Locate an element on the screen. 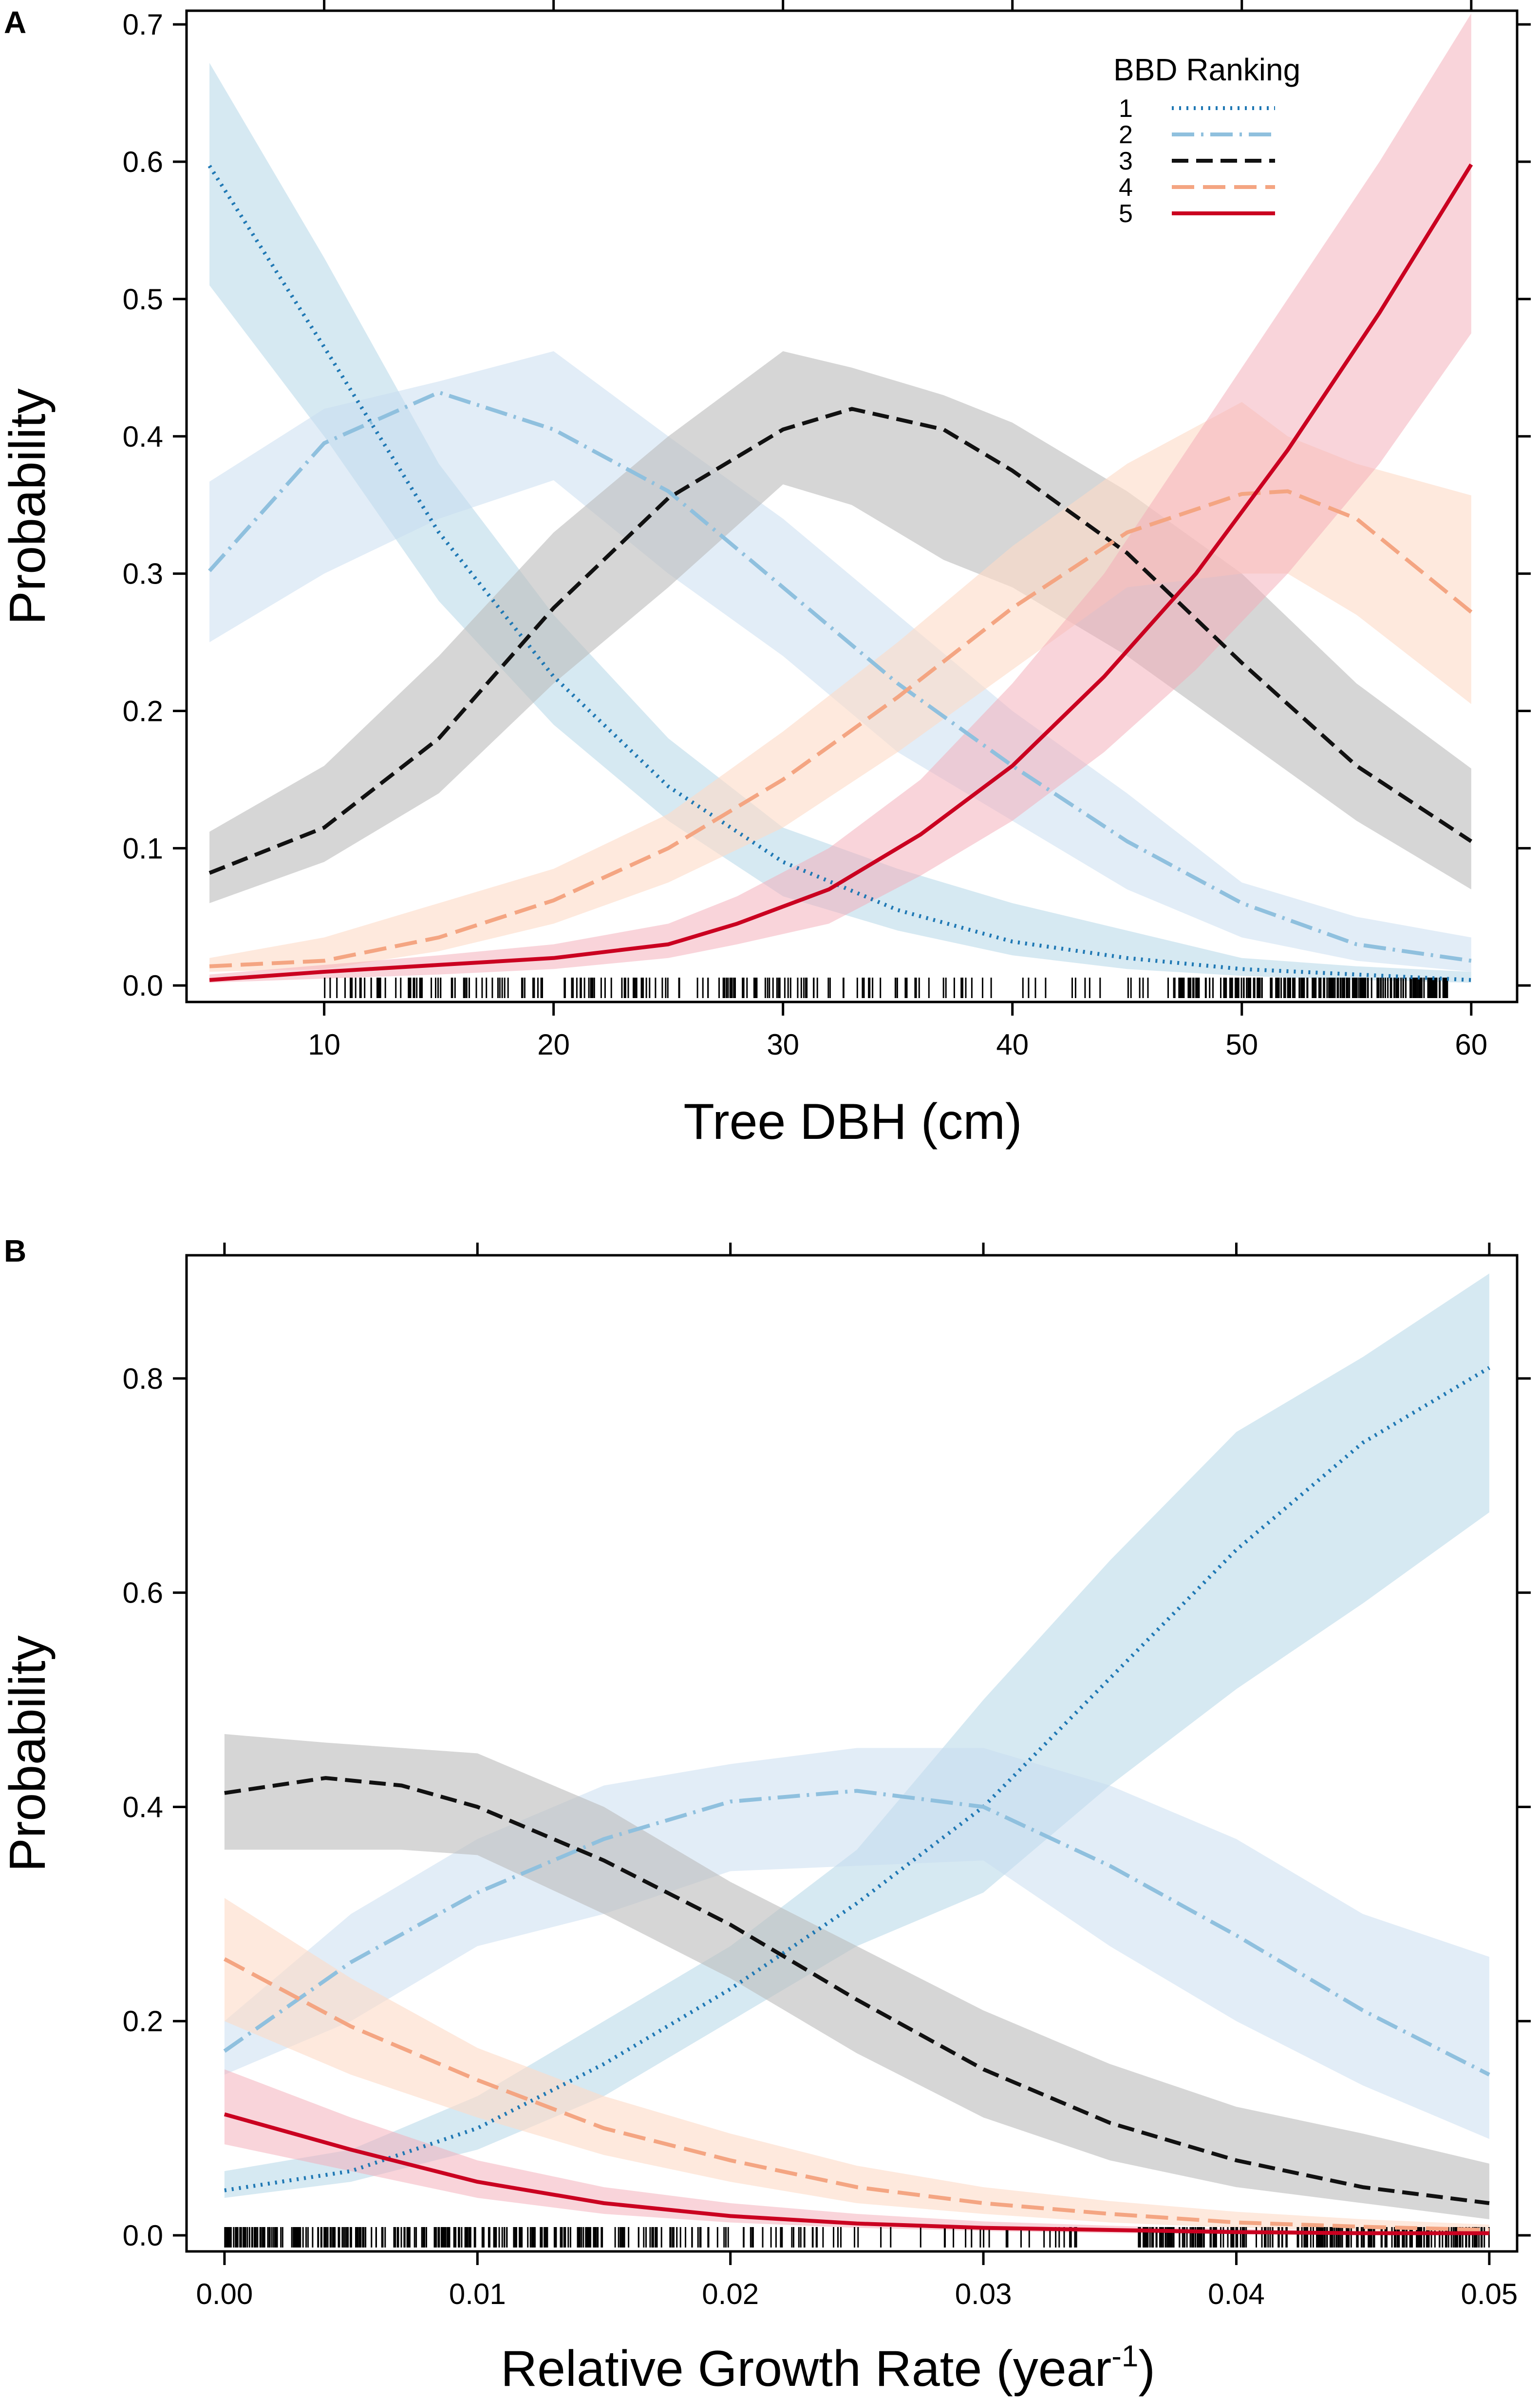 The image size is (1540, 2399). panel-b-x-axis-title-main: Relative Growth Rate (year is located at coordinates (806, 2369).